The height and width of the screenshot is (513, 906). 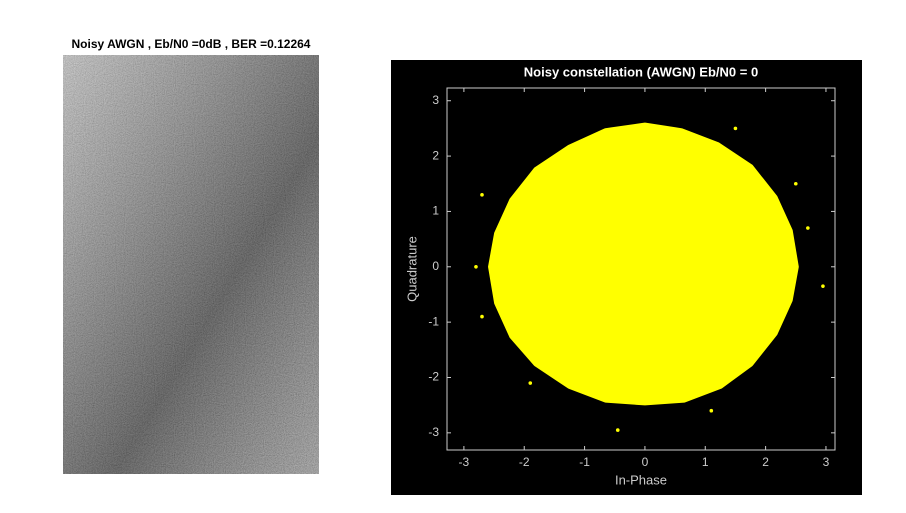 I want to click on y-tick-label: -3, so click(x=433, y=432).